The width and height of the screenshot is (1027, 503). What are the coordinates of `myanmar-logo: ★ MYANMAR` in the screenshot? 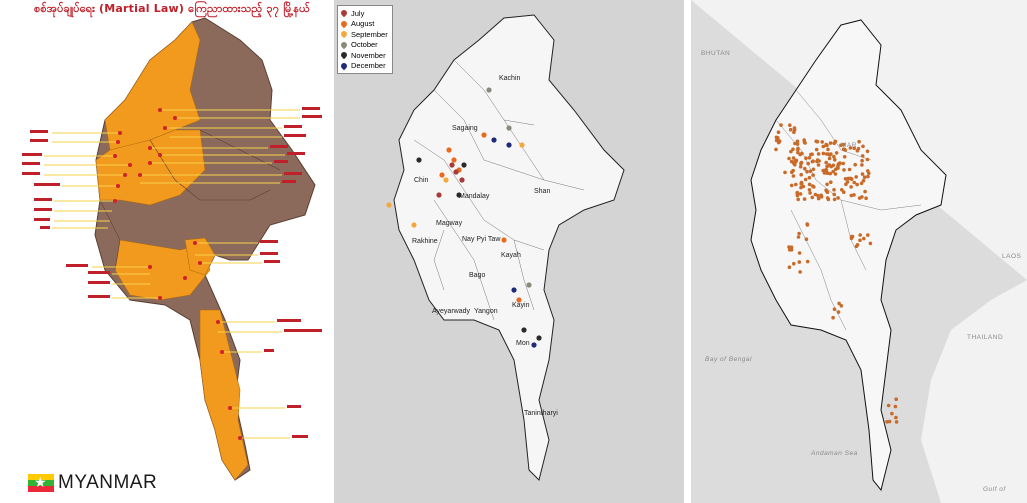 It's located at (92, 483).